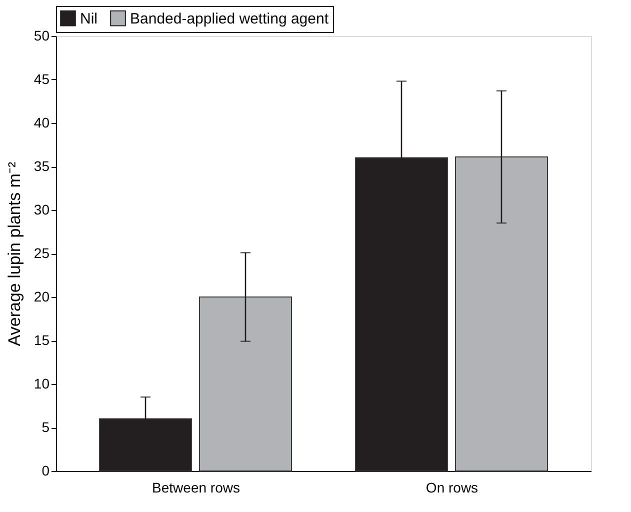  Describe the element at coordinates (42, 79) in the screenshot. I see `y-tick-label: 45` at that location.